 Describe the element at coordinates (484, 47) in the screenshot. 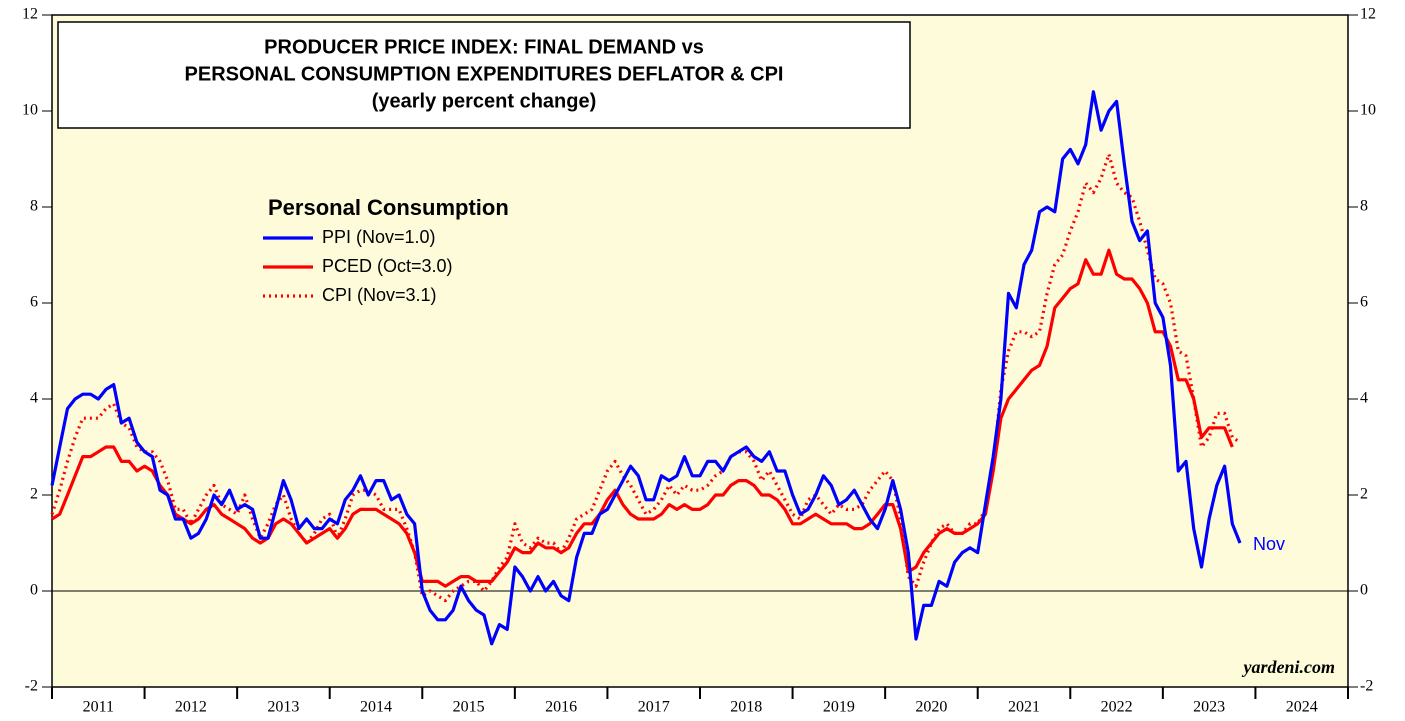

I see `chart-title: PRODUCER PRICE INDEX: FINAL DEMAND vs` at that location.